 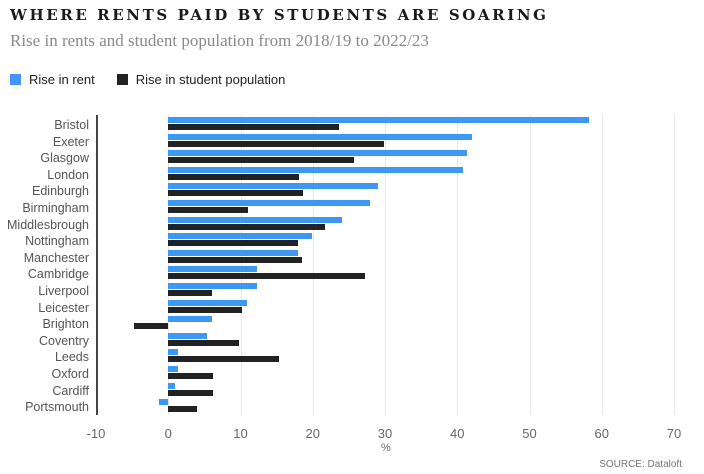 I want to click on y-category-label: Middlesbrough, so click(x=48, y=224).